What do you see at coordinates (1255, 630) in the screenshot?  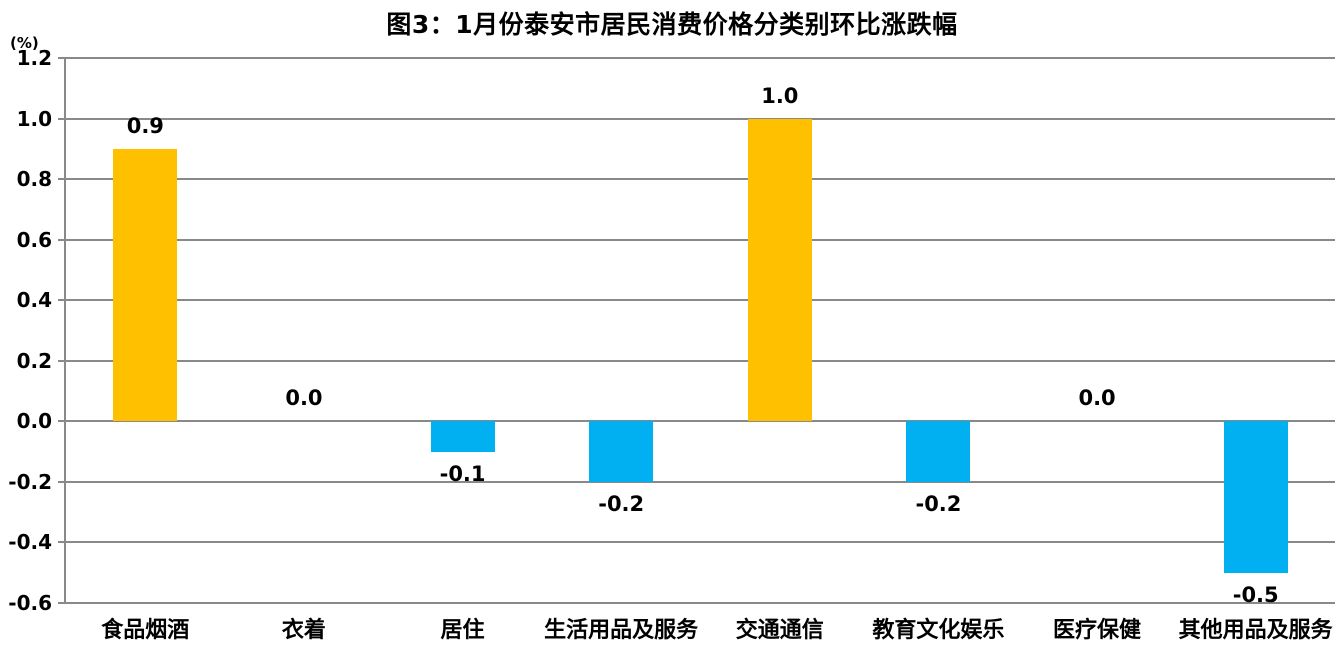 I see `category-label: 其他用品及服务` at bounding box center [1255, 630].